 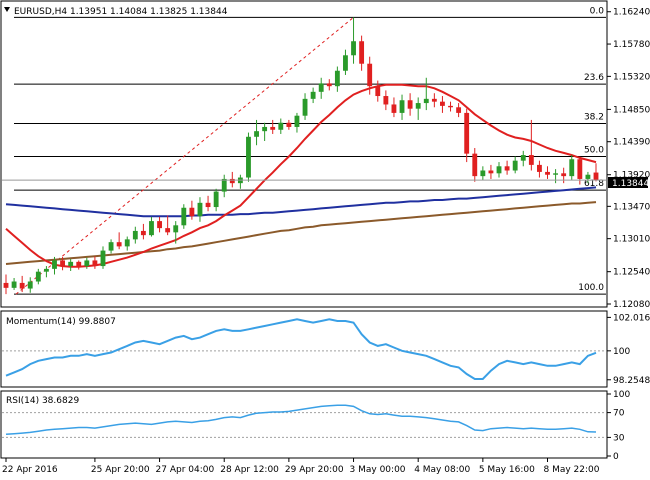 What do you see at coordinates (507, 470) in the screenshot?
I see `x-tick-label: 5 May 16:00` at bounding box center [507, 470].